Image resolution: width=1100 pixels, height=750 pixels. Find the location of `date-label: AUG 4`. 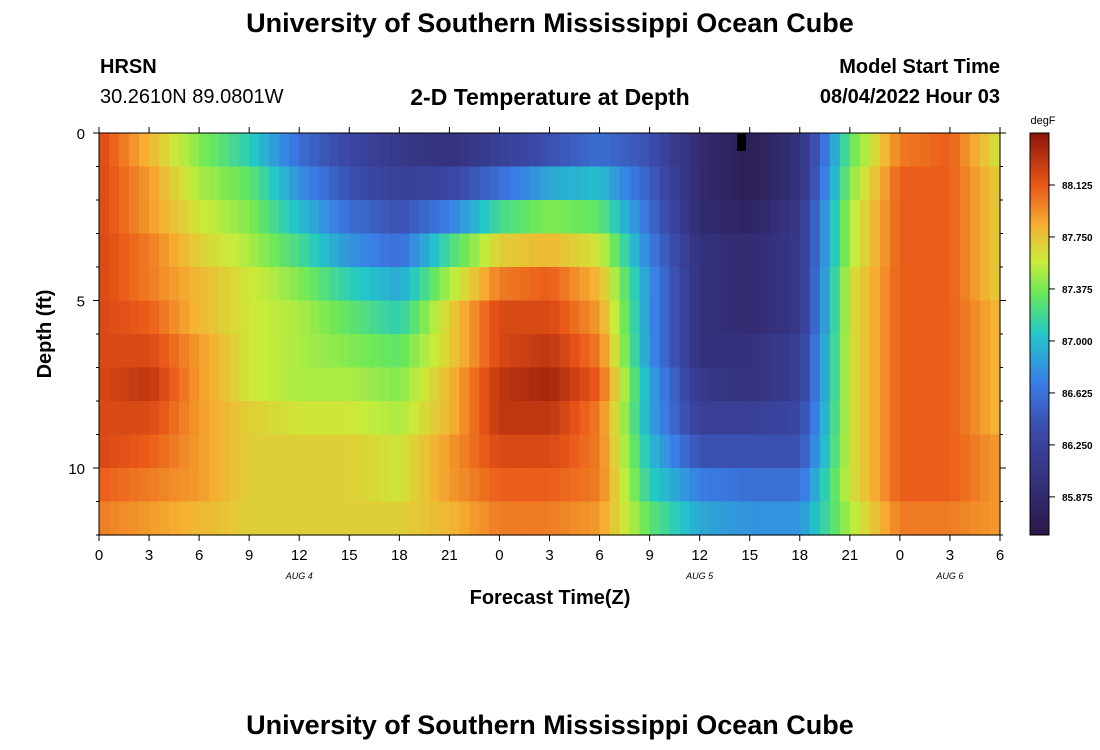

date-label: AUG 4 is located at coordinates (299, 576).